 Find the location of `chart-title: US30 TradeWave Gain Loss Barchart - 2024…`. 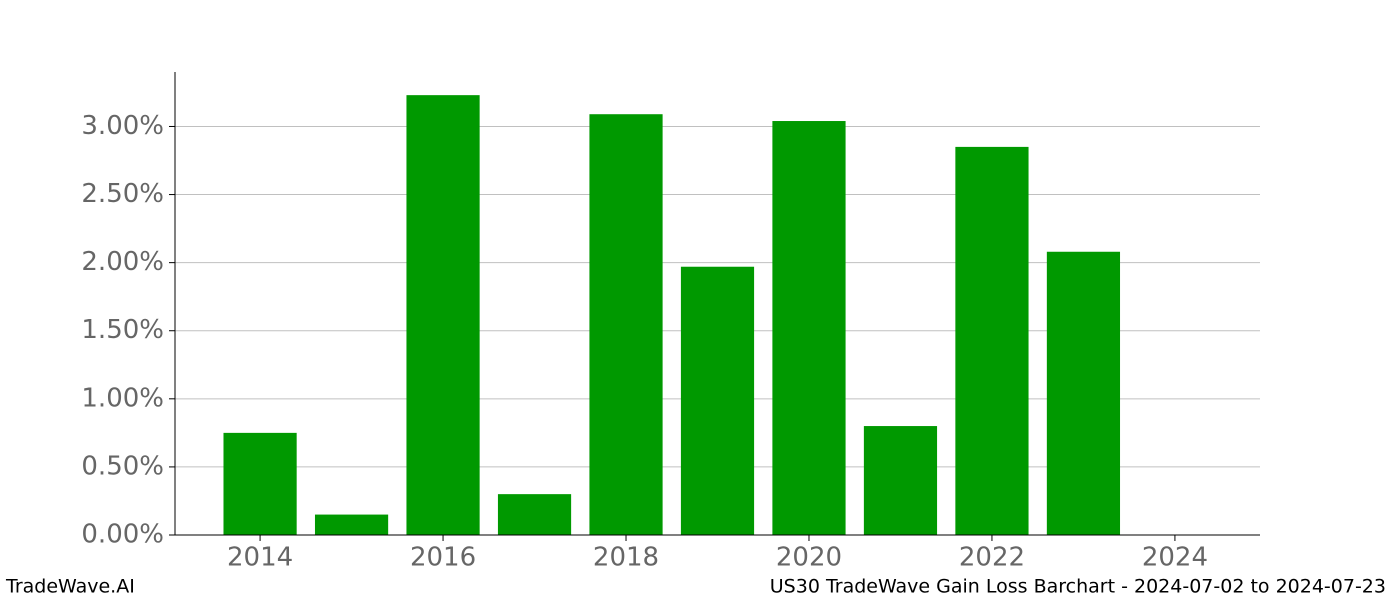

chart-title: US30 TradeWave Gain Loss Barchart - 2024… is located at coordinates (1078, 587).